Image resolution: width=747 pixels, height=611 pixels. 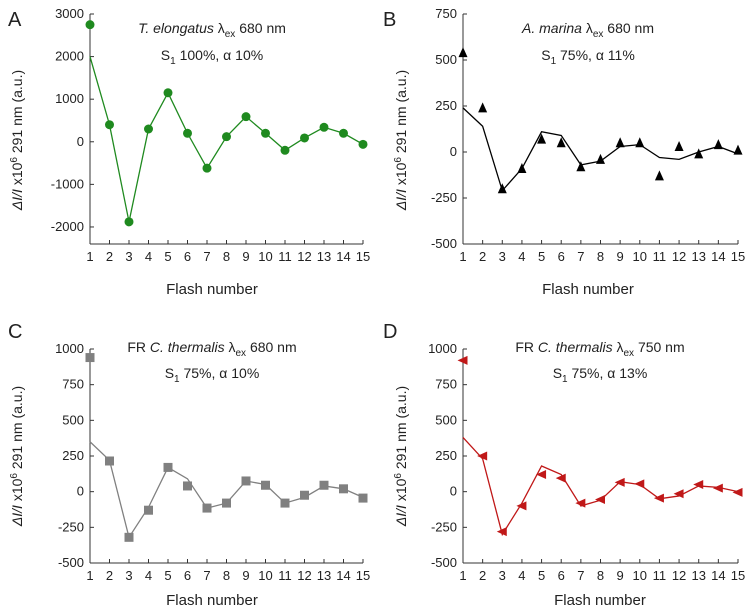 I want to click on panel-letter: B, so click(x=389, y=20).